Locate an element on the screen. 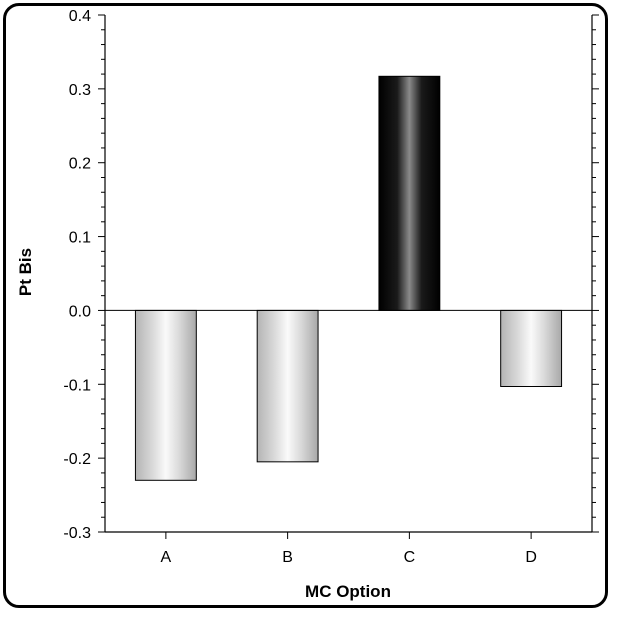 This screenshot has height=617, width=617. bar-b is located at coordinates (287, 386).